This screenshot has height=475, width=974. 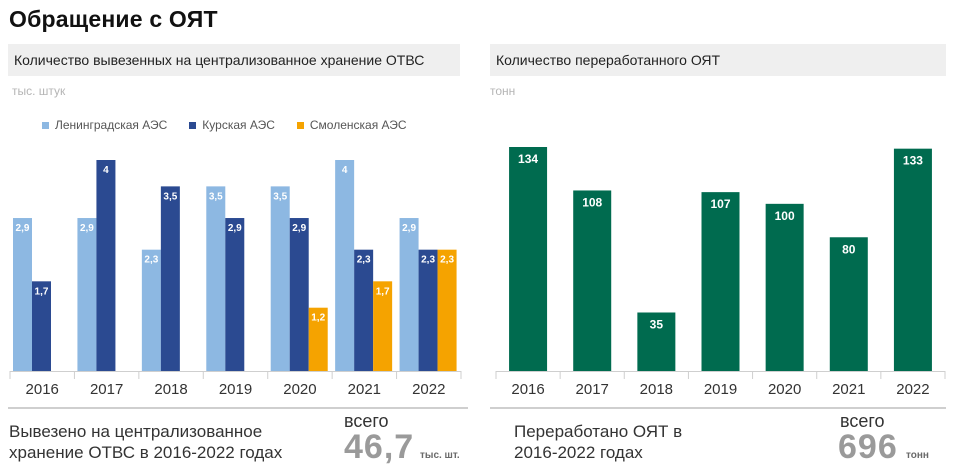 What do you see at coordinates (238, 408) in the screenshot?
I see `left-footer-divider` at bounding box center [238, 408].